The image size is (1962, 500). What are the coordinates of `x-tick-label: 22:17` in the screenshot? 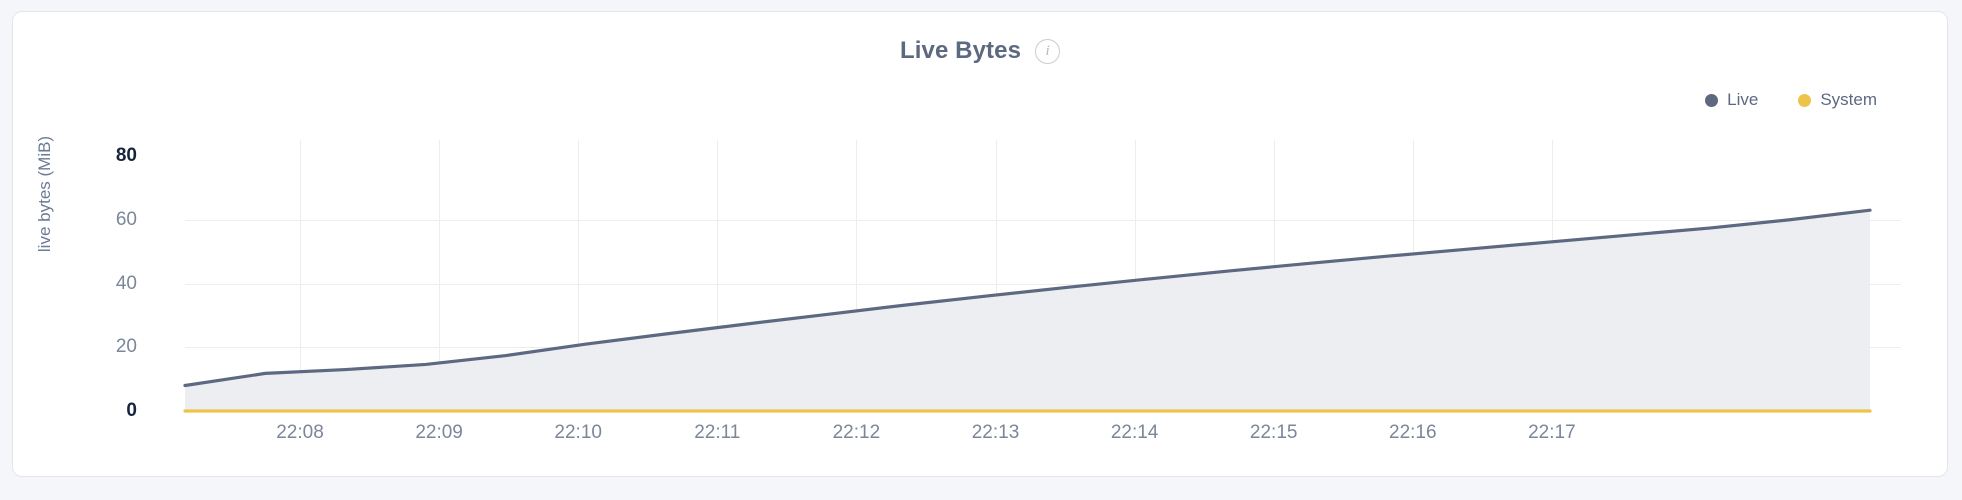 It's located at (1552, 432).